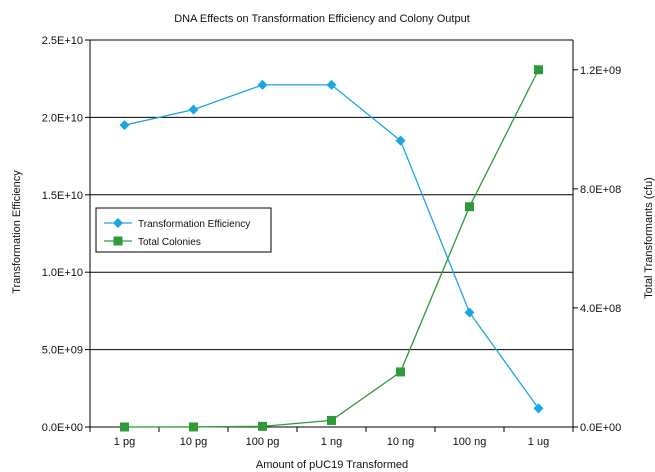 This screenshot has height=472, width=655. Describe the element at coordinates (538, 442) in the screenshot. I see `x-tick-label: 1 ug` at that location.